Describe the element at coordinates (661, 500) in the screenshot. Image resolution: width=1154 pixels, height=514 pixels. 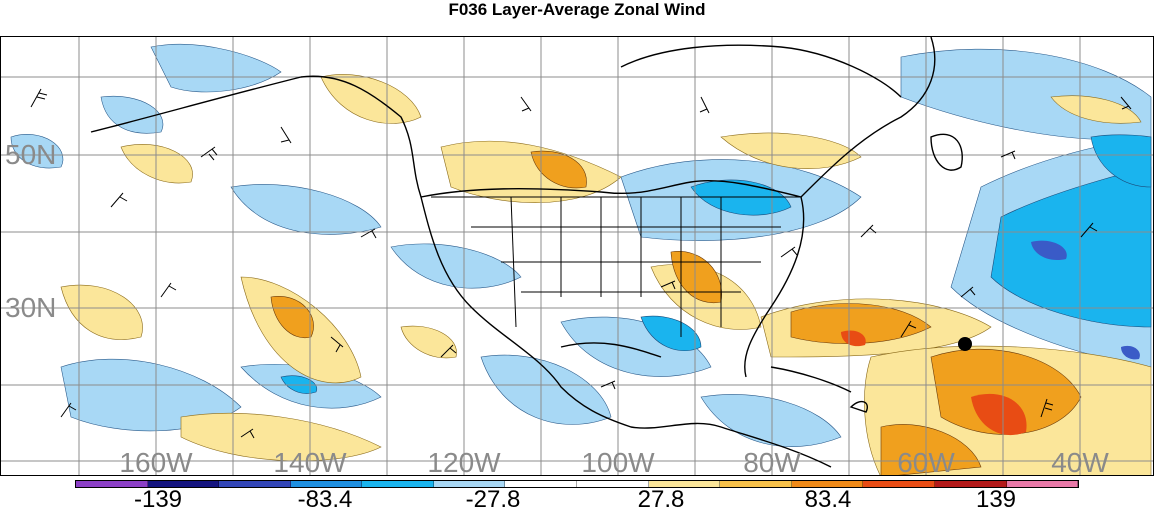
I see `colorbar-label: 27.8` at that location.